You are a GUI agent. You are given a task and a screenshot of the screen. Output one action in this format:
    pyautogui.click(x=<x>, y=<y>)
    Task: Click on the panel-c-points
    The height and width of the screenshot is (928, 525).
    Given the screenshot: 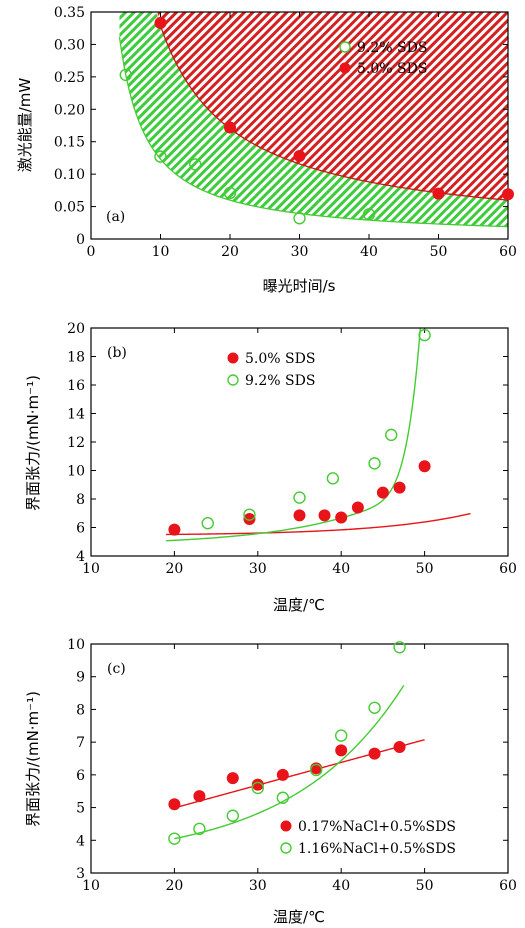 What is the action you would take?
    pyautogui.click(x=287, y=743)
    